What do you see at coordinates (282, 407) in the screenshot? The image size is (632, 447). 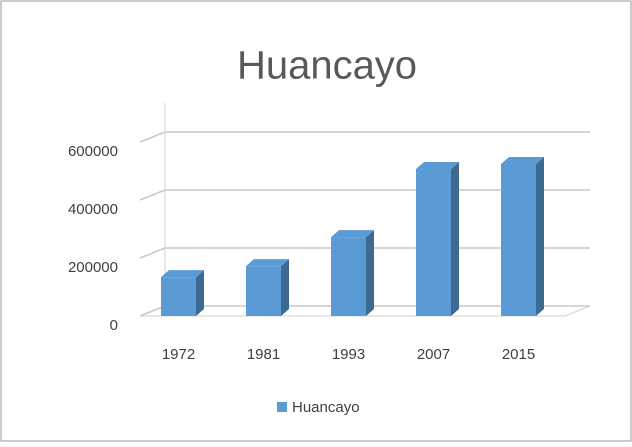 I see `legend-swatch` at bounding box center [282, 407].